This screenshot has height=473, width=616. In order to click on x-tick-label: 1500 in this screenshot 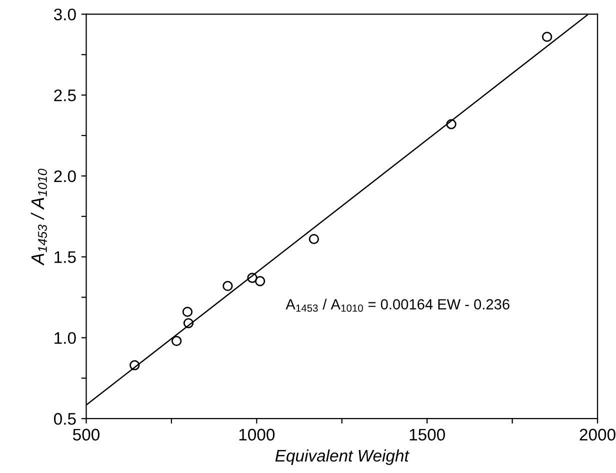, I will do `click(427, 434)`.